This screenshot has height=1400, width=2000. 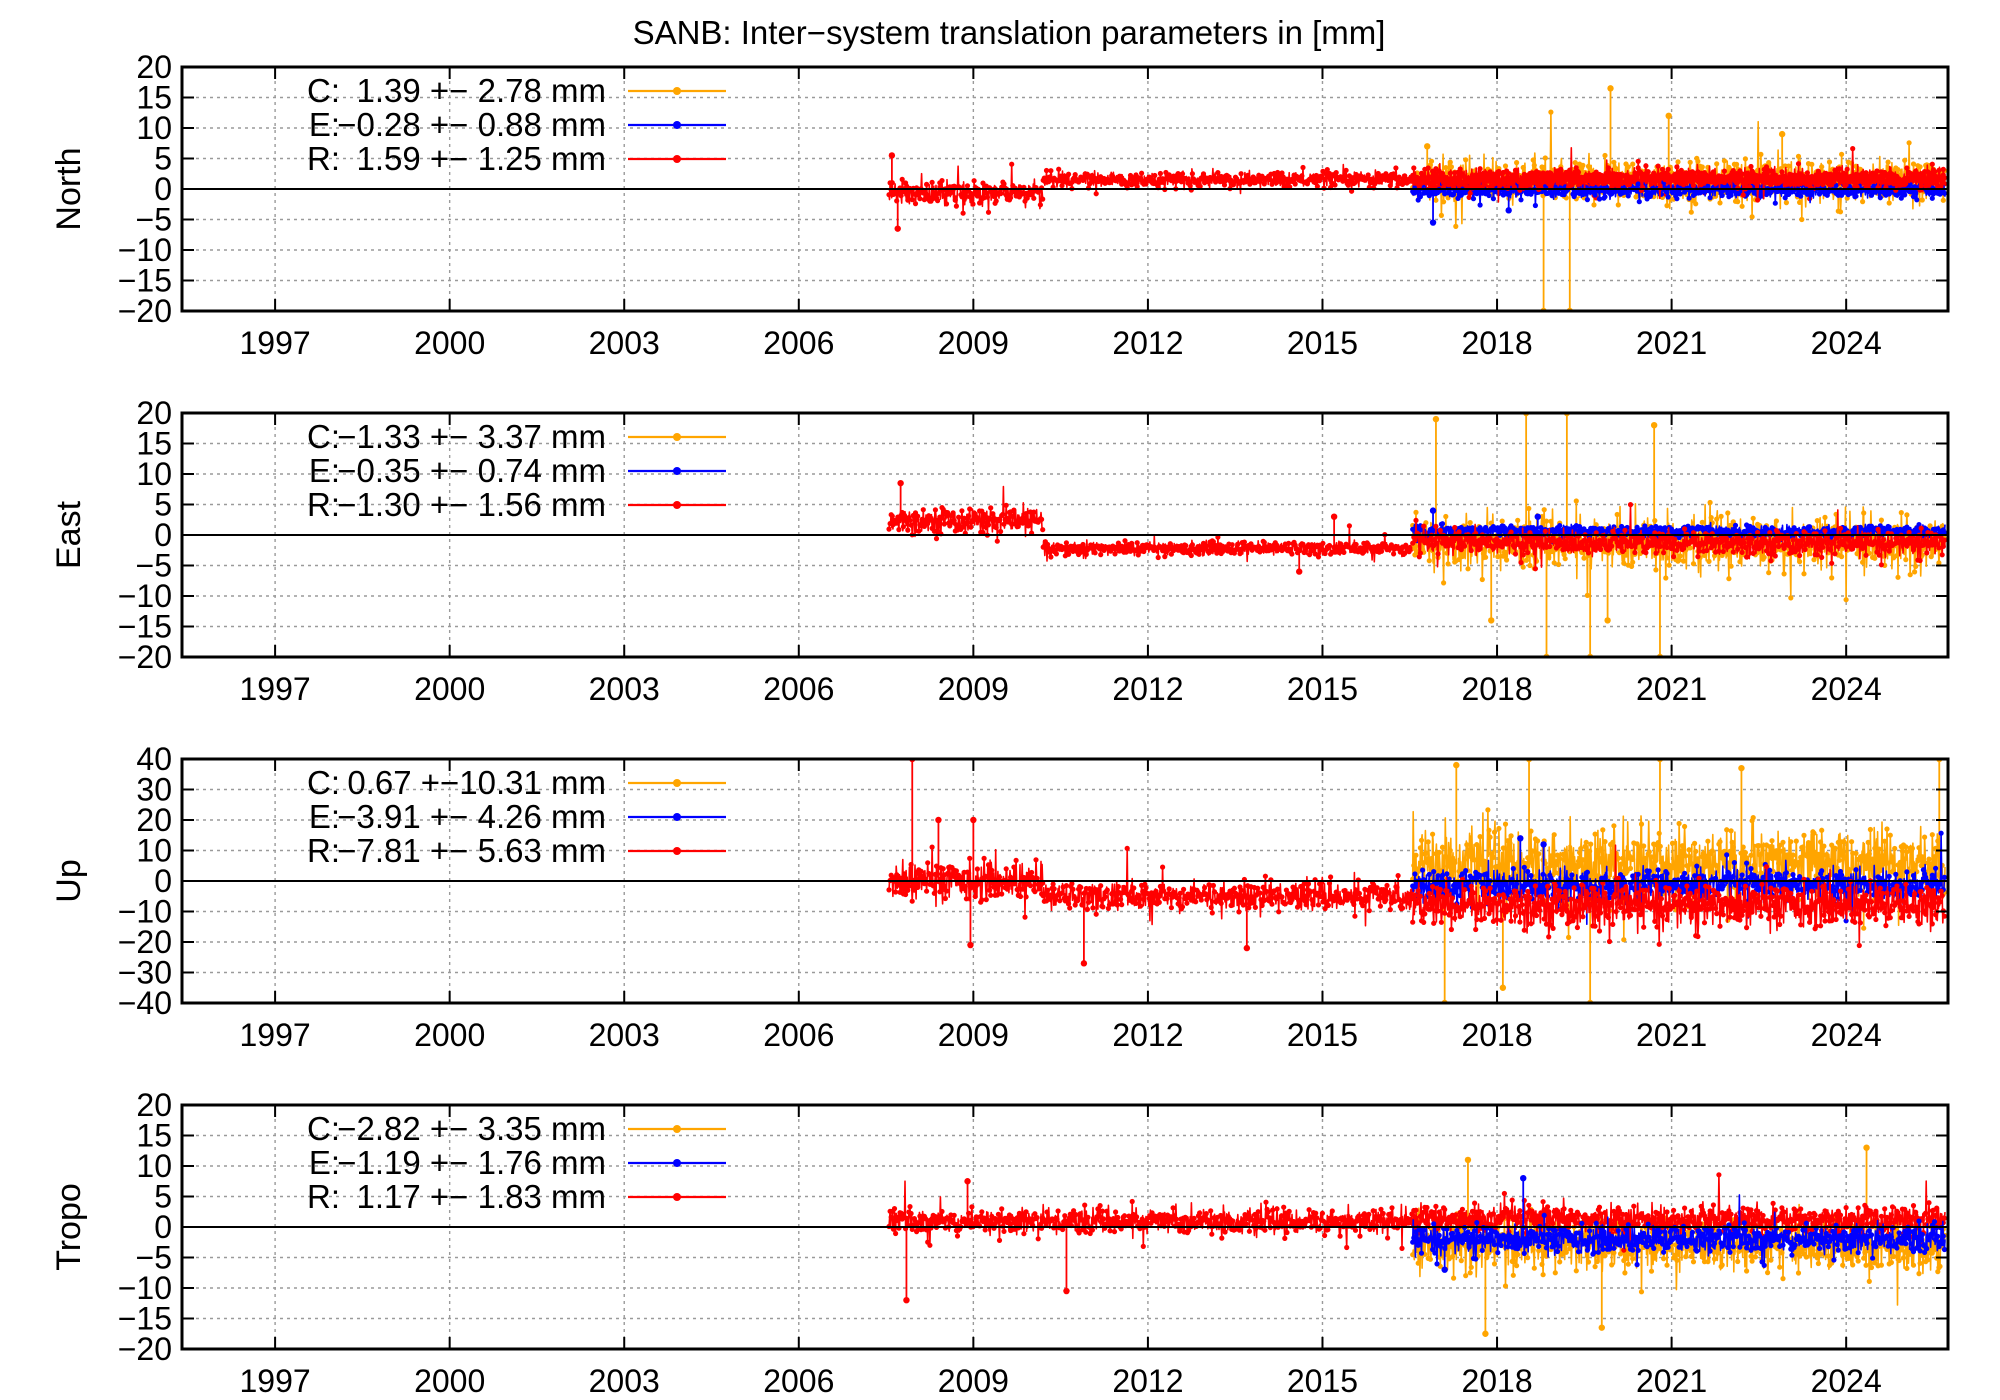 What do you see at coordinates (154, 790) in the screenshot?
I see `y-tick-label: 30` at bounding box center [154, 790].